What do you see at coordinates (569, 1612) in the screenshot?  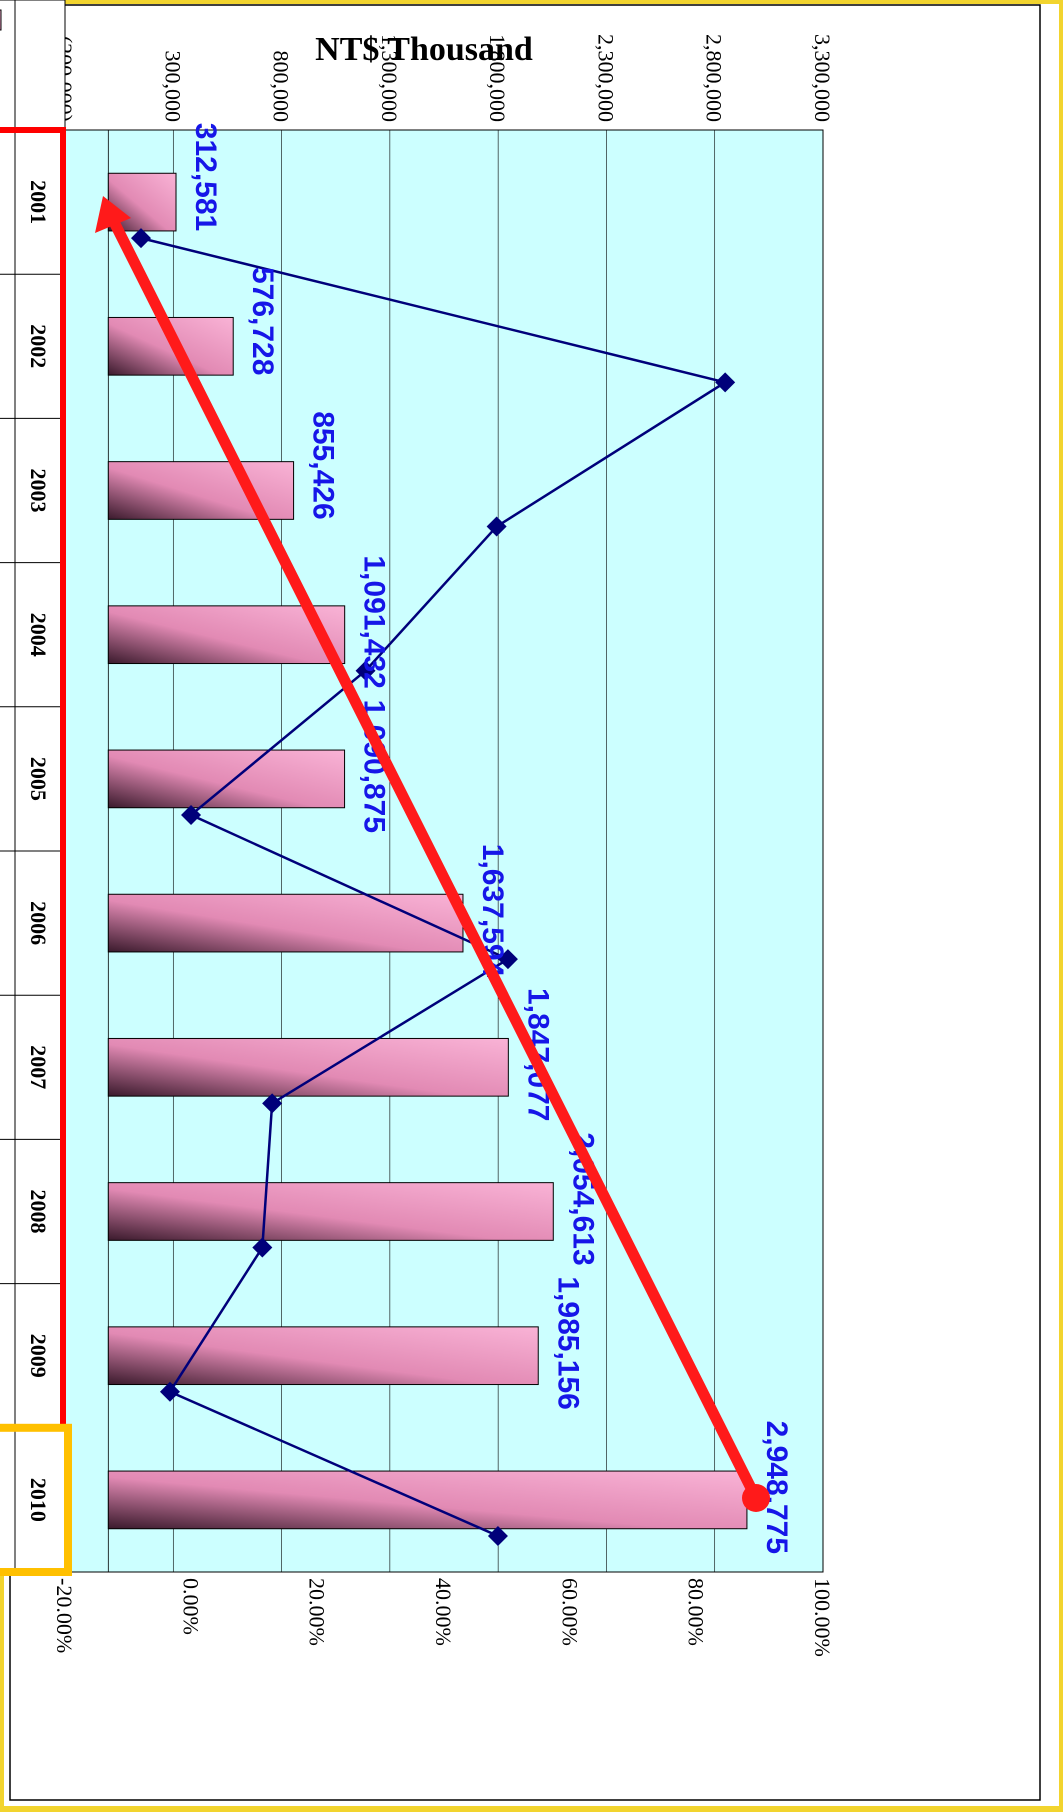 I see `secondary-tick-label: 60.00%` at bounding box center [569, 1612].